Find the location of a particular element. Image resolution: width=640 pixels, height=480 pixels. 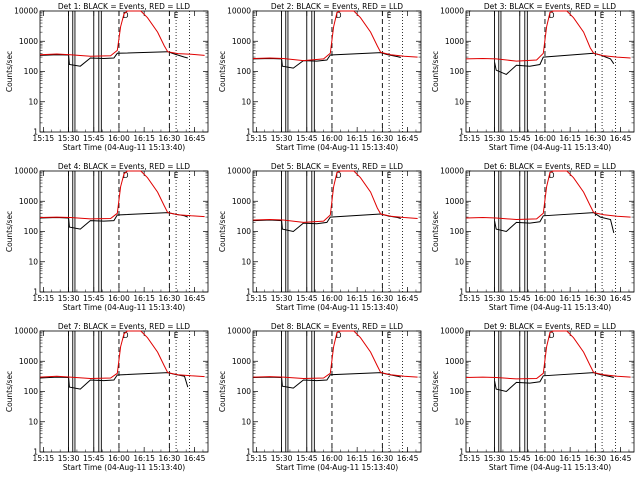

panel-title: Det 9: BLACK = Events, RED = LLD is located at coordinates (550, 326).